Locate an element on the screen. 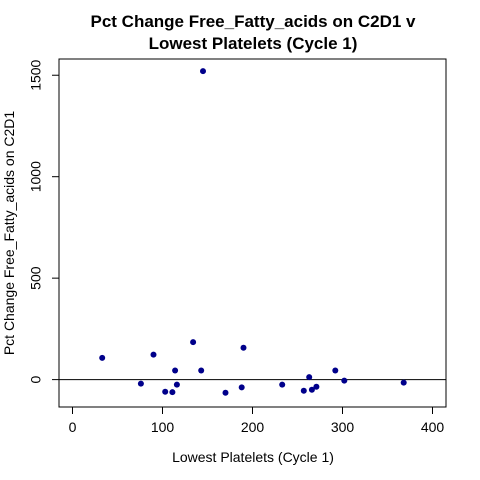  x-tick-label: 200 is located at coordinates (253, 427).